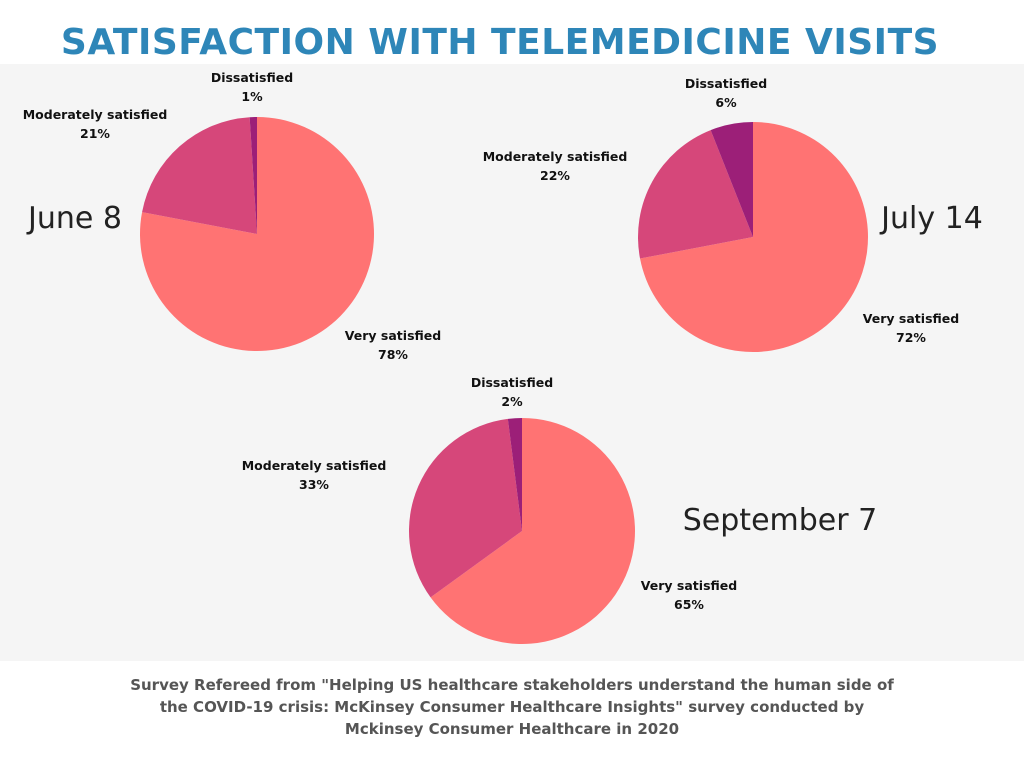  I want to click on slice-value-dissatisfied: 6%, so click(726, 102).